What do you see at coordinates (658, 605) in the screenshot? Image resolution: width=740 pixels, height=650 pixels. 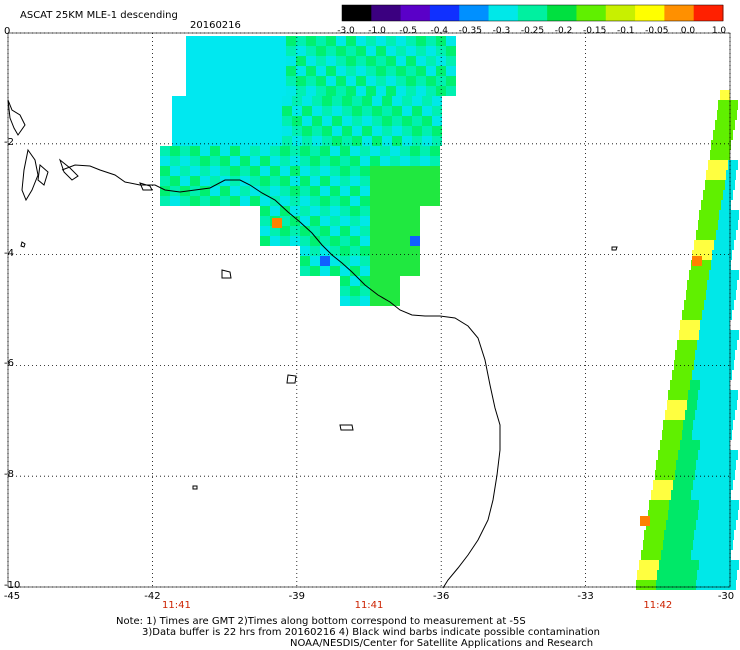 I see `time-label: 11:42` at bounding box center [658, 605].